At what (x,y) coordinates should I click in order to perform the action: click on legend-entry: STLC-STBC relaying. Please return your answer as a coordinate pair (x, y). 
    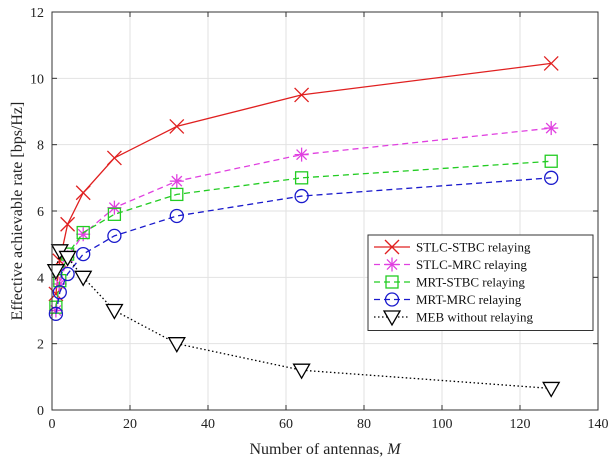
    Looking at the image, I should click on (452, 247).